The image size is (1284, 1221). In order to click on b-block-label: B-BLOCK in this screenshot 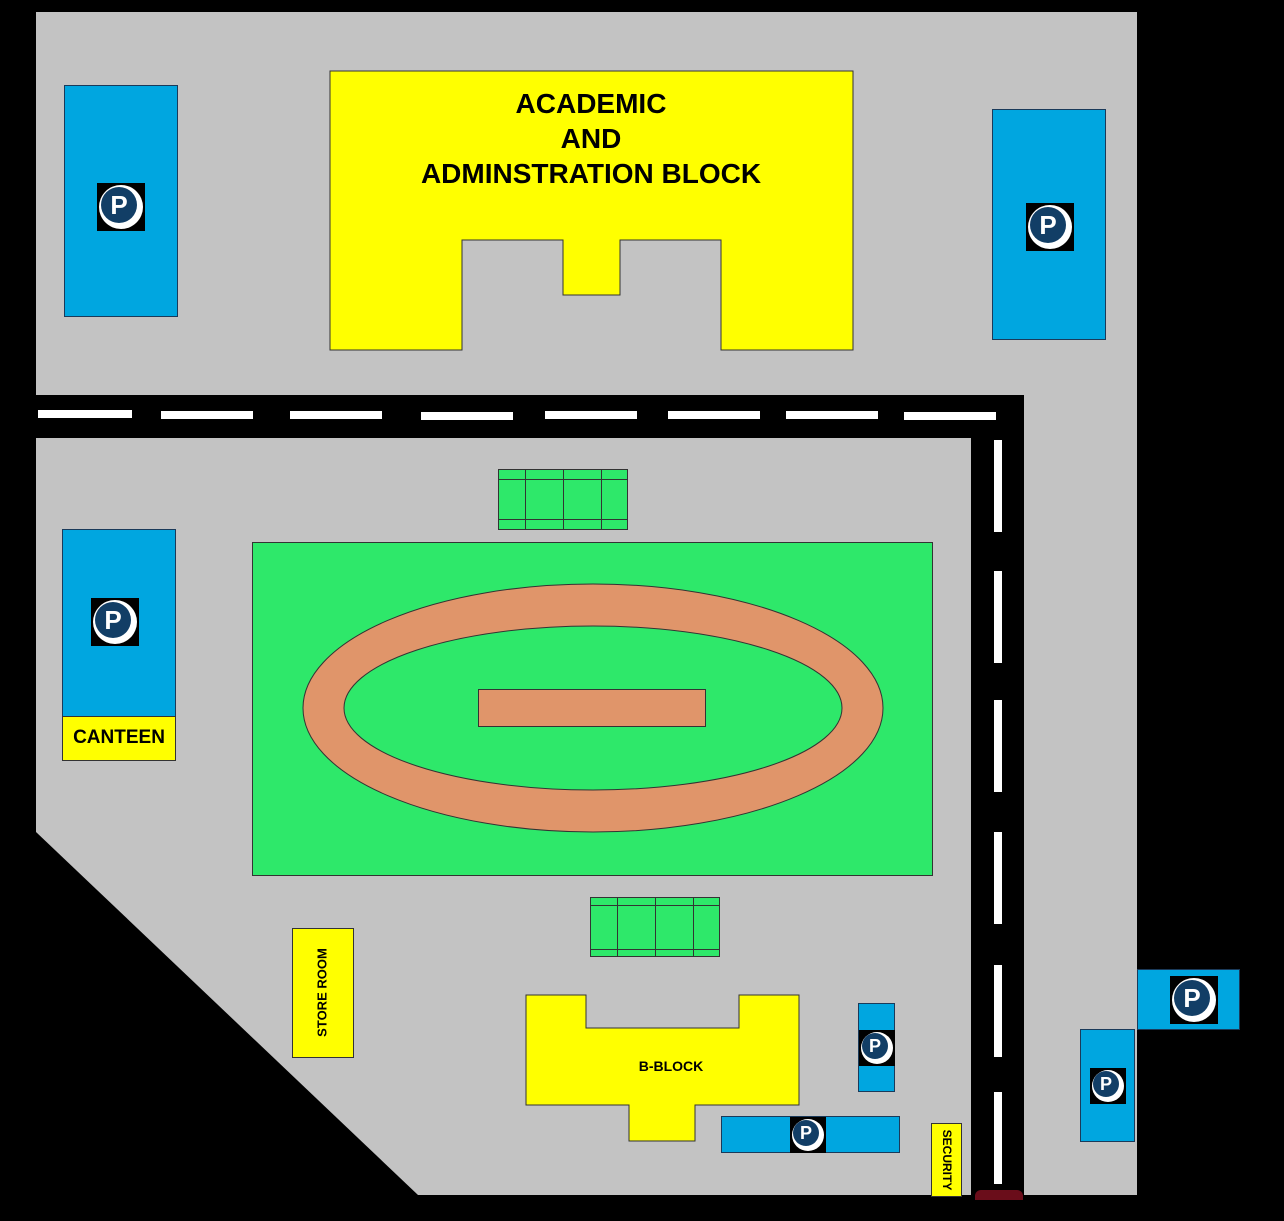, I will do `click(671, 1066)`.